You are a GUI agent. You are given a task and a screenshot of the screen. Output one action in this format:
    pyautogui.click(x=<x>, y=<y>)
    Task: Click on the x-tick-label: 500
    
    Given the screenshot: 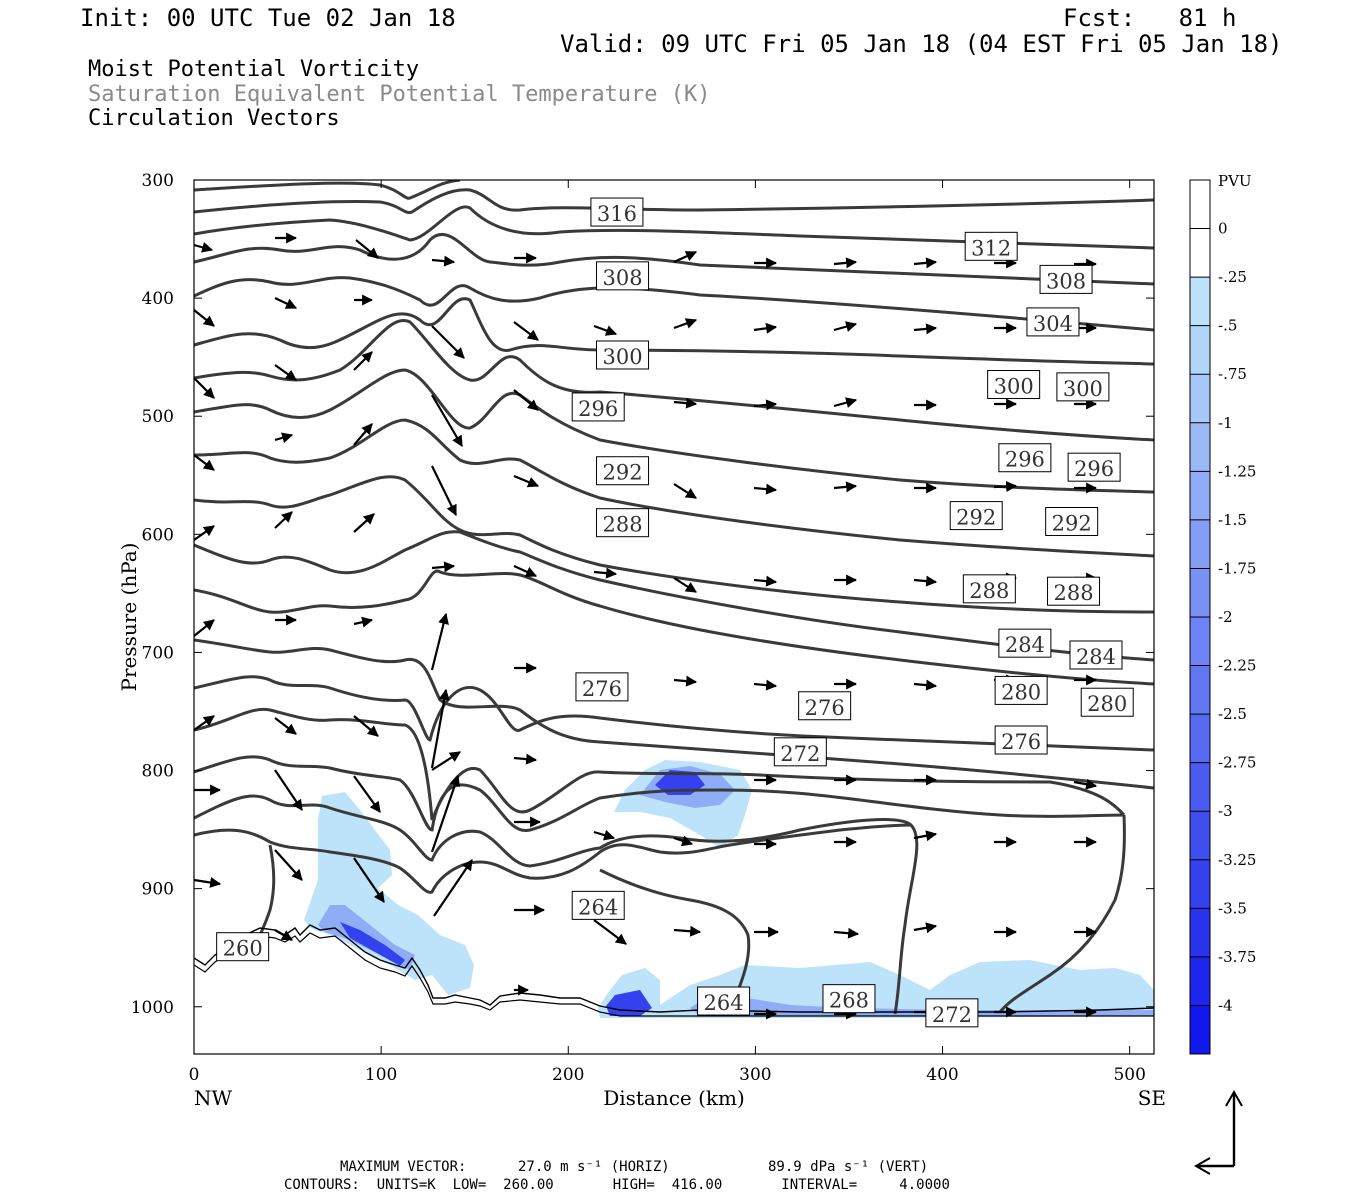 What is the action you would take?
    pyautogui.click(x=1129, y=1075)
    